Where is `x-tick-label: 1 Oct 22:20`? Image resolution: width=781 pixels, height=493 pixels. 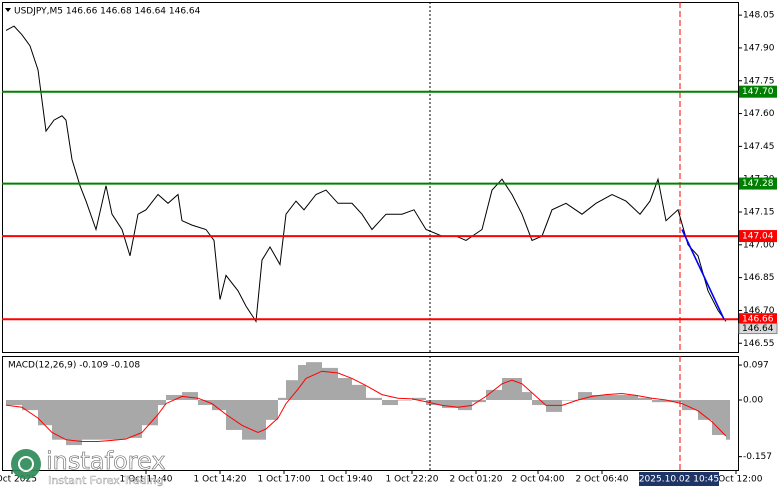 x-tick-label: 1 Oct 22:20 is located at coordinates (412, 480).